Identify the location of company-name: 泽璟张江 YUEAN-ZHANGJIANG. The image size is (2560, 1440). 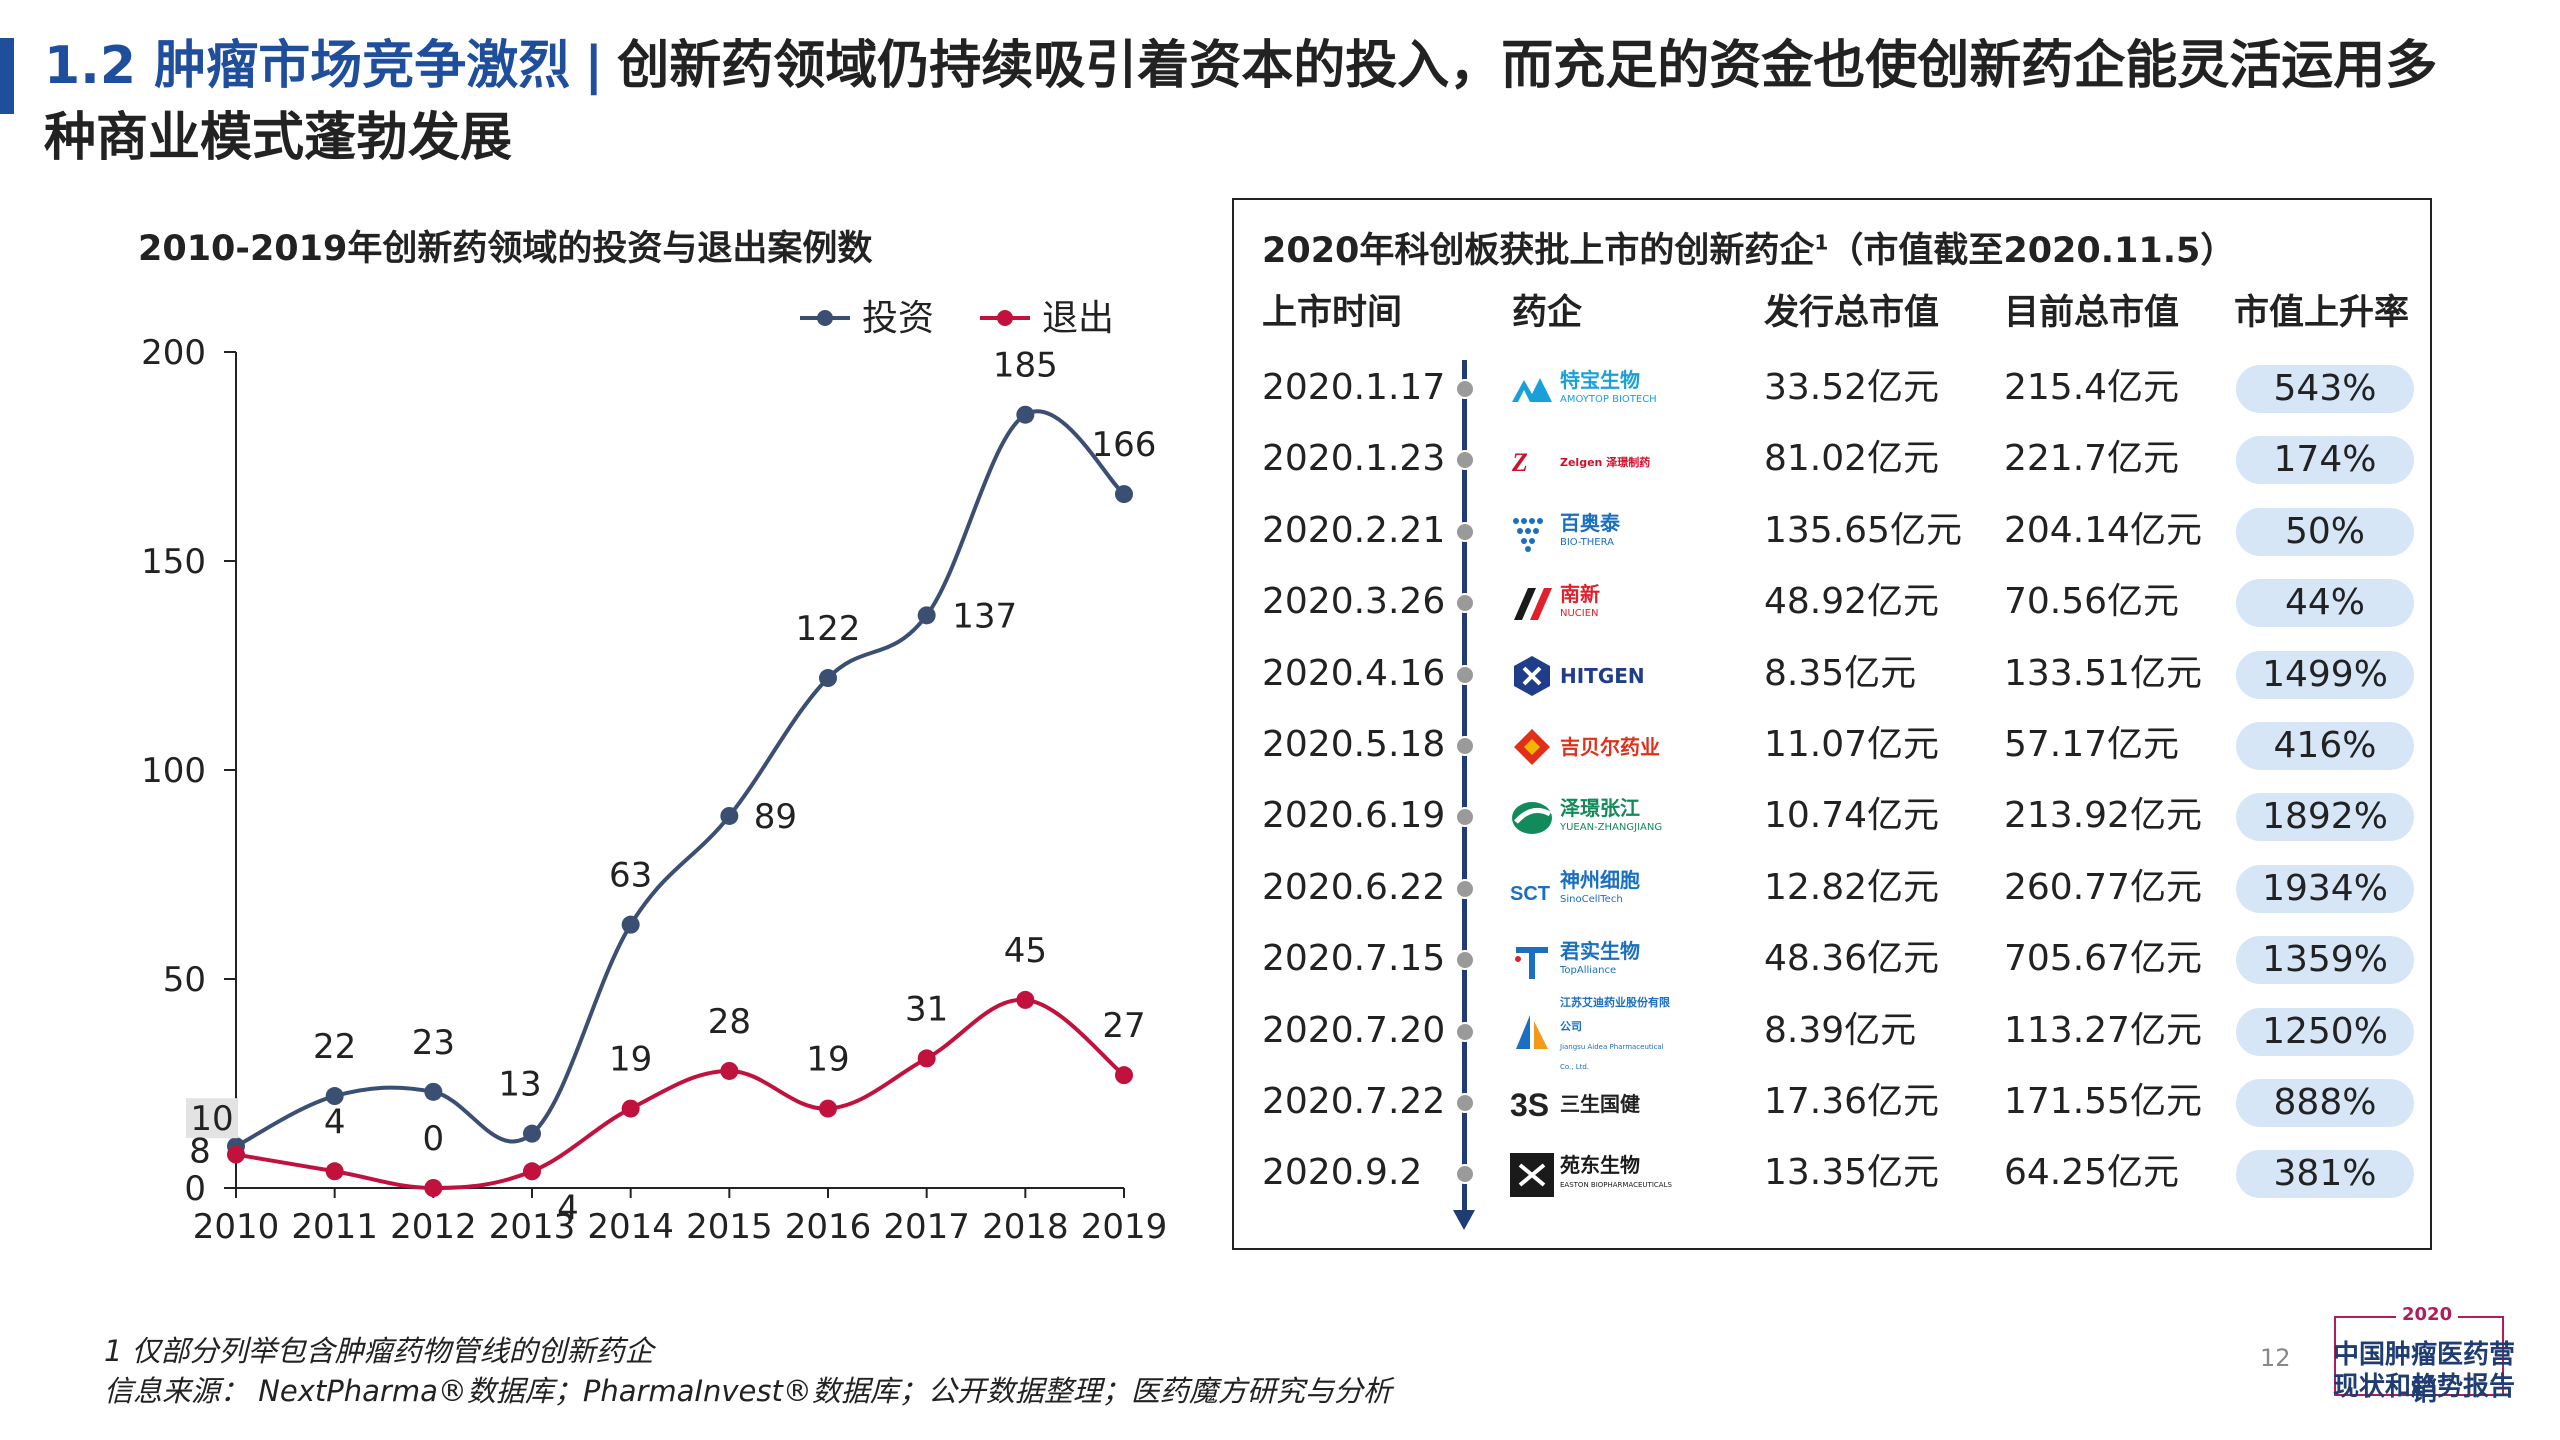
(1611, 818).